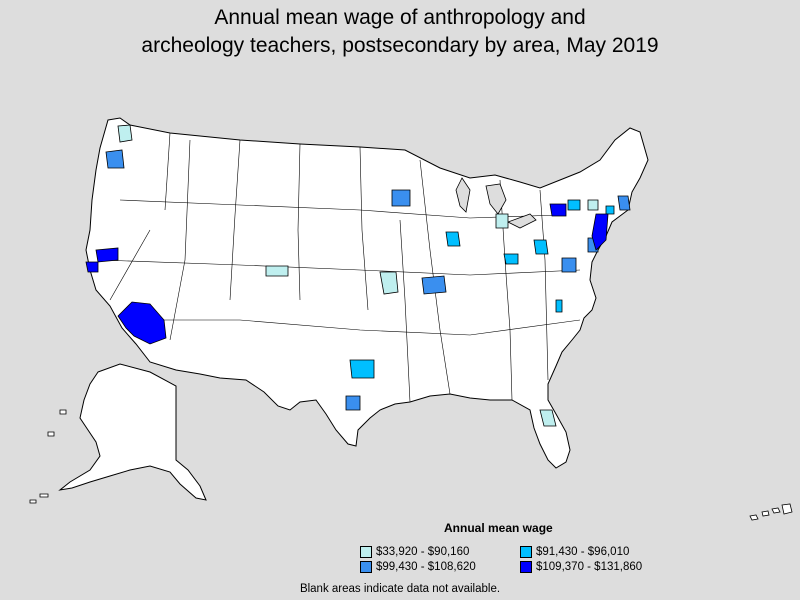  I want to click on alaska-islands, so click(48, 456).